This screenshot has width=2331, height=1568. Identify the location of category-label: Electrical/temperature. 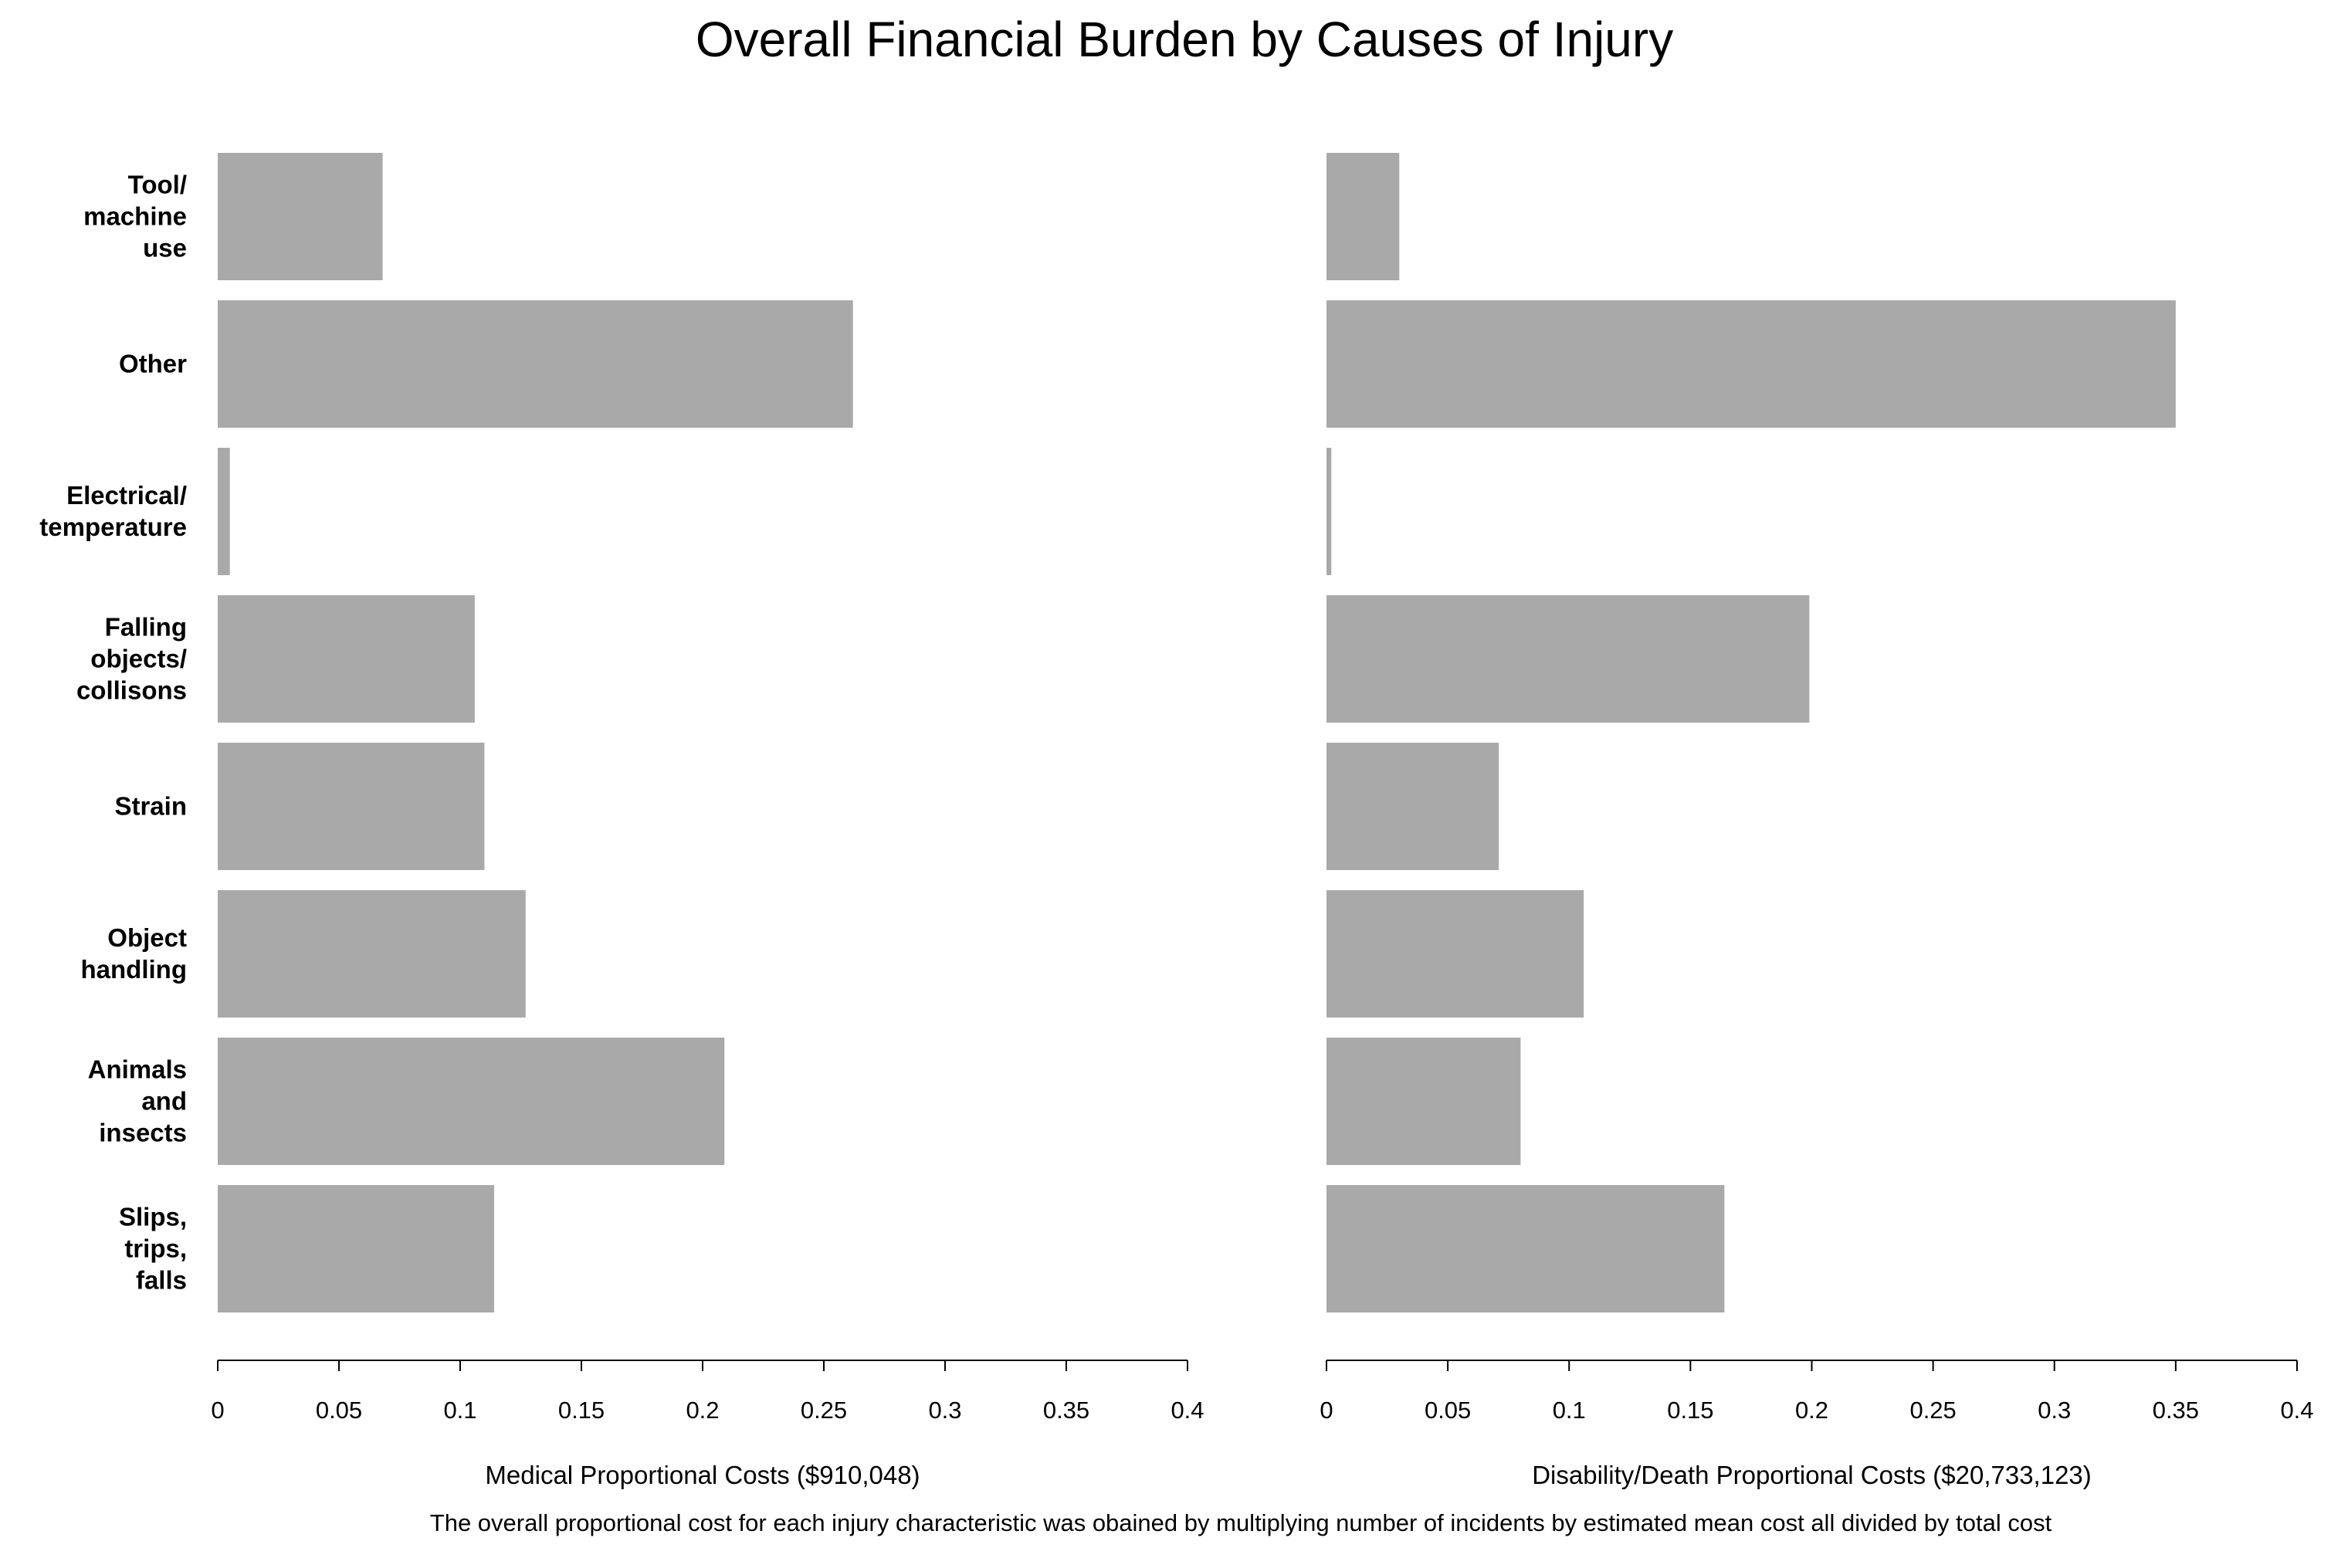
(113, 511).